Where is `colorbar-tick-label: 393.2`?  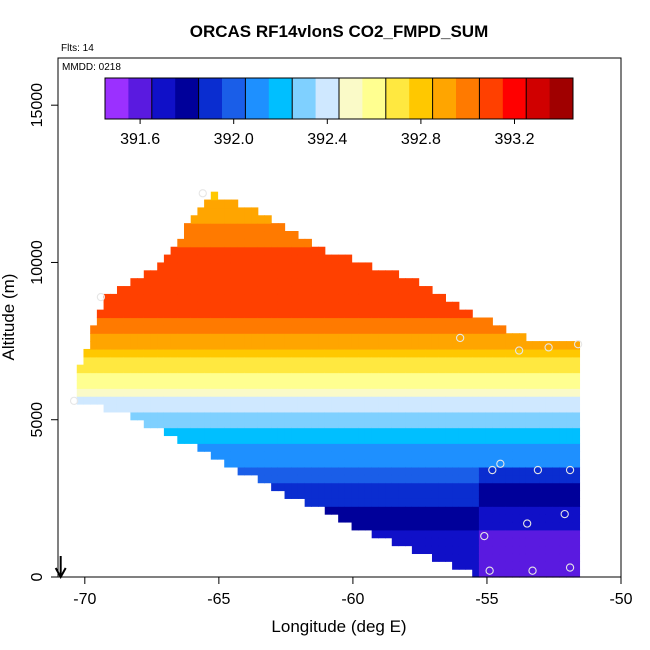 colorbar-tick-label: 393.2 is located at coordinates (514, 139).